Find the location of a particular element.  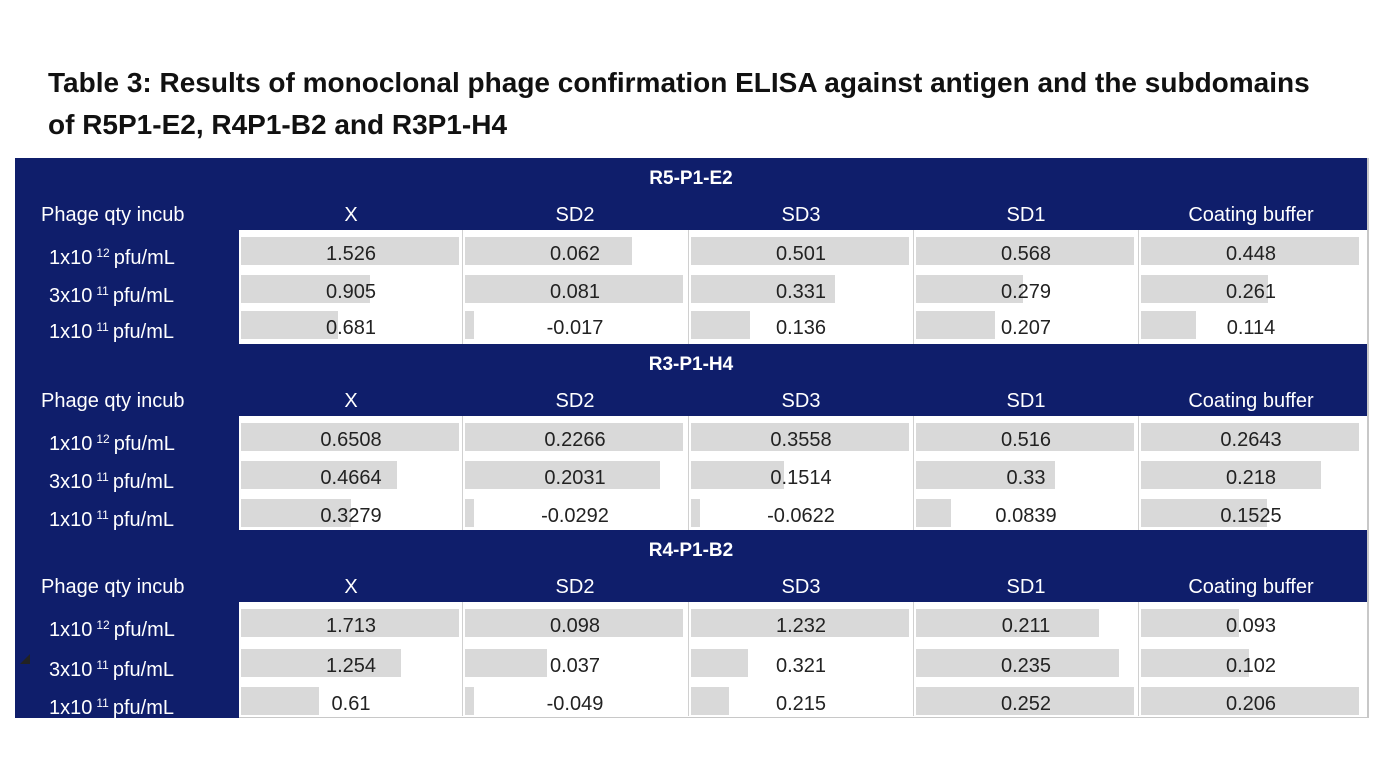

cell-value: 0.4664 is located at coordinates (351, 478).